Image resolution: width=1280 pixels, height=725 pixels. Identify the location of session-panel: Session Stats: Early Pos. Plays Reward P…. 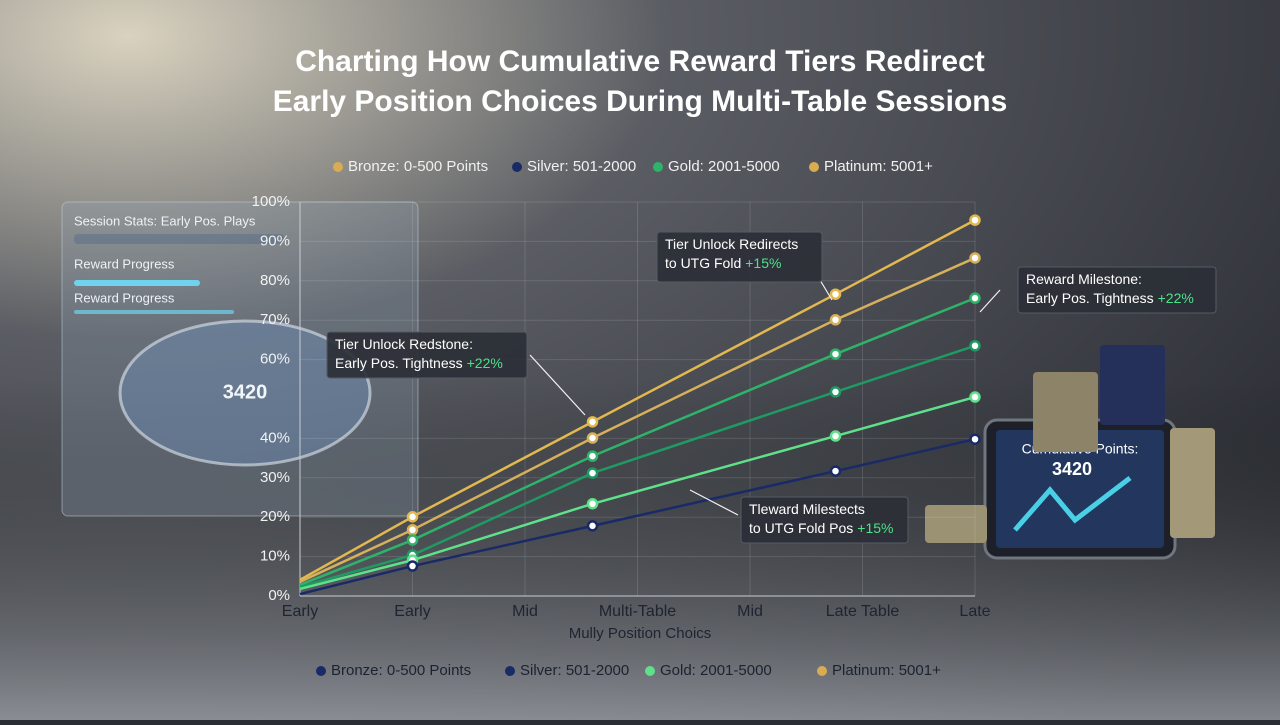
(240, 359).